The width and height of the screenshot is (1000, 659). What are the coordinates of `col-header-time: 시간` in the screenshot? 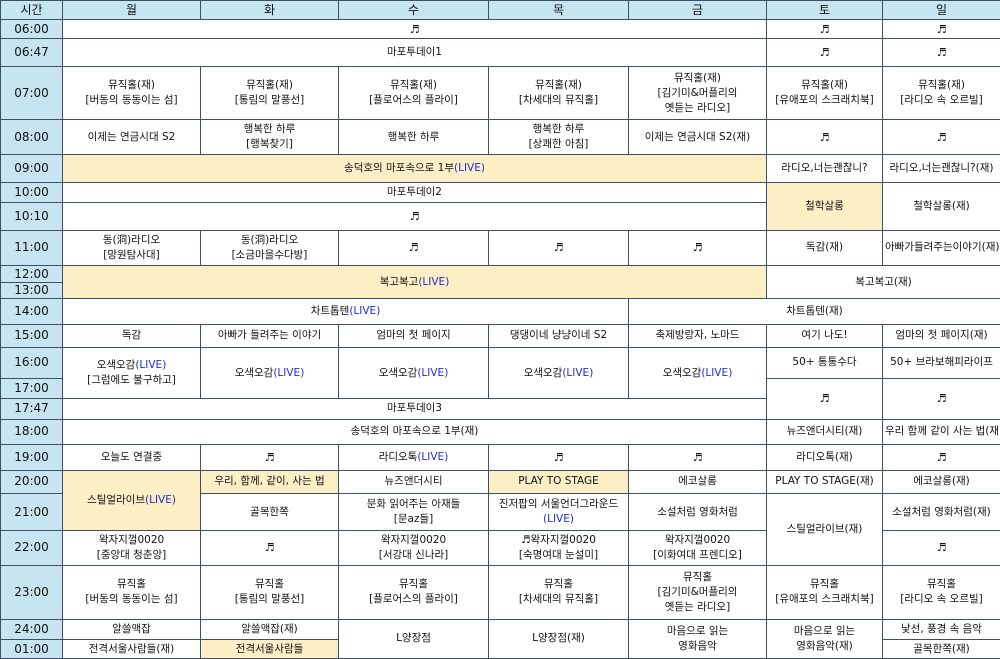 It's located at (32, 10).